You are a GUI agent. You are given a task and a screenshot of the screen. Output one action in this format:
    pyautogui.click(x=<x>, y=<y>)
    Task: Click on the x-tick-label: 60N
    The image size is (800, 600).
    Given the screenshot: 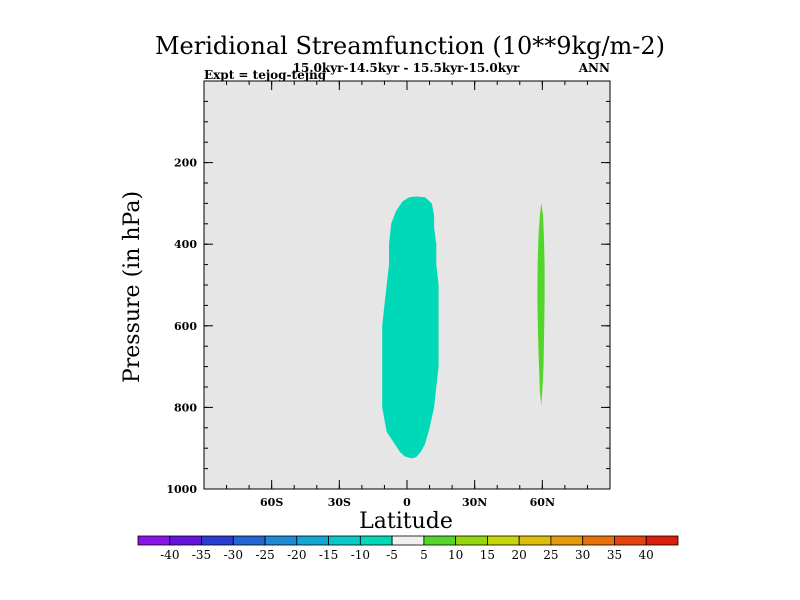 What is the action you would take?
    pyautogui.click(x=542, y=502)
    